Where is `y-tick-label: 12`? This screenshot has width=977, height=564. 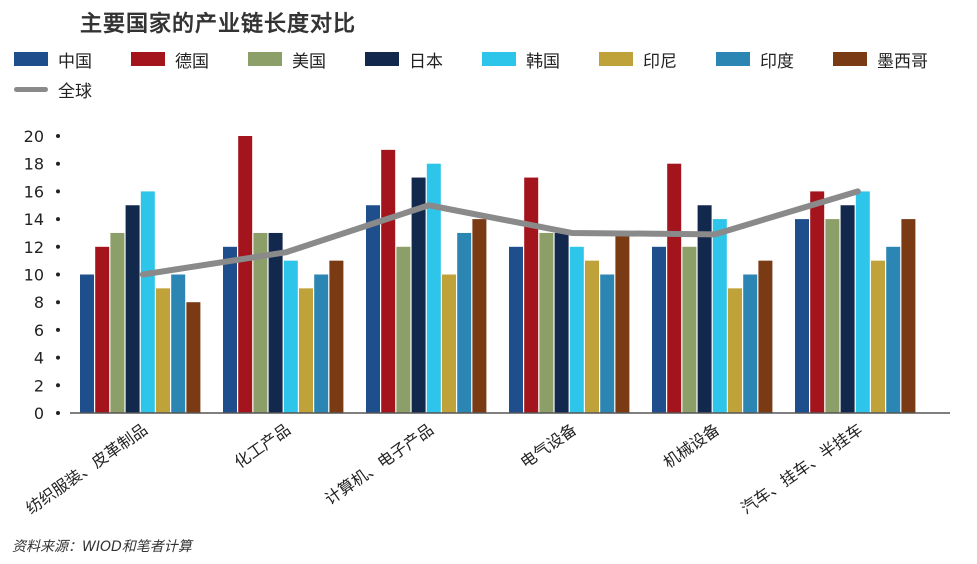 y-tick-label: 12 is located at coordinates (34, 247).